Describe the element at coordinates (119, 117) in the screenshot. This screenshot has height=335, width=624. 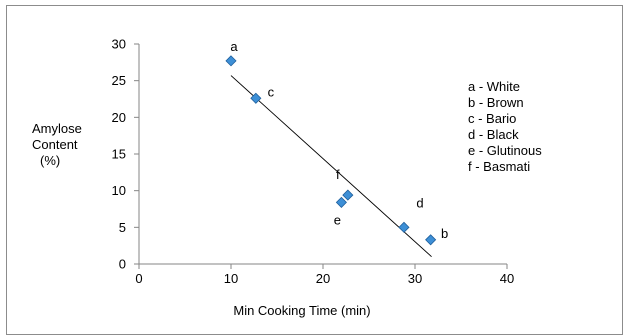
I see `y-tick-label: 20` at that location.